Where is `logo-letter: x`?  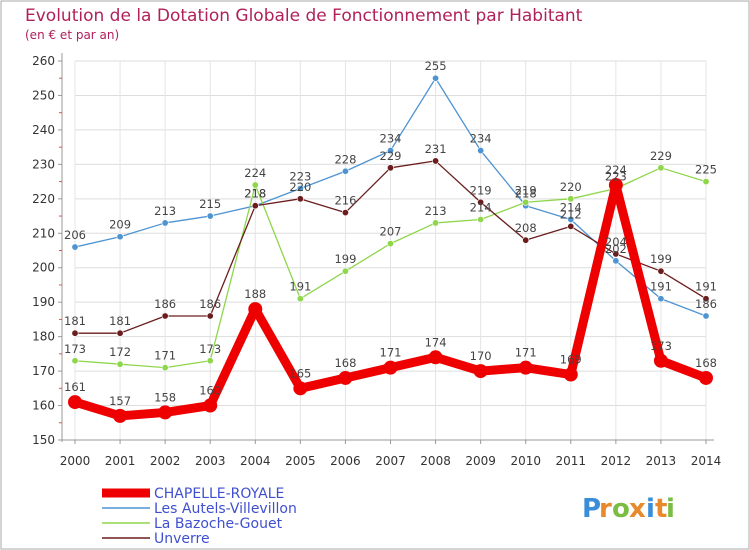 logo-letter: x is located at coordinates (637, 509).